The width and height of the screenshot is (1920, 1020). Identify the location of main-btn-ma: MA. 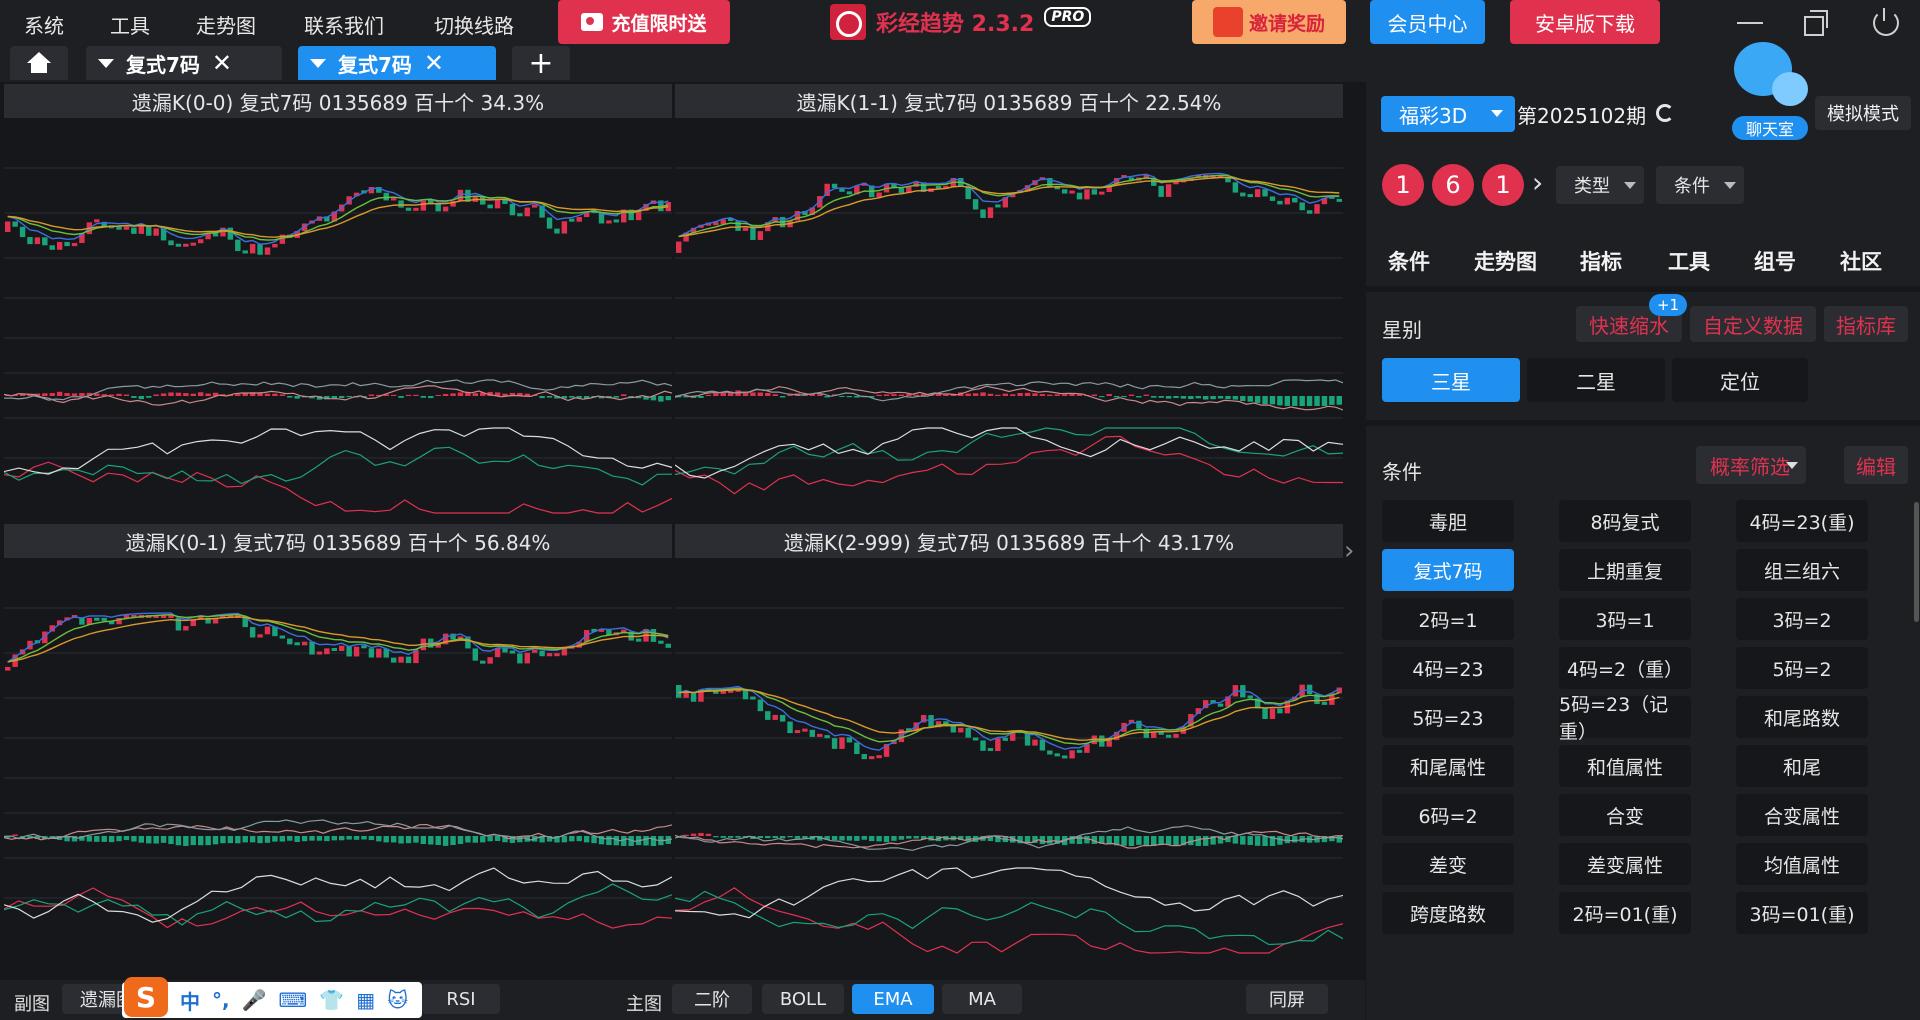
(982, 999).